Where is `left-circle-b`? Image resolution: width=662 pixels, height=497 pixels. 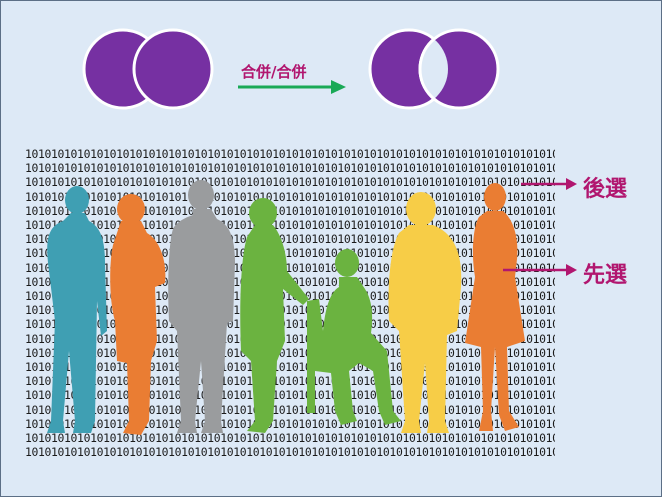 left-circle-b is located at coordinates (173, 69).